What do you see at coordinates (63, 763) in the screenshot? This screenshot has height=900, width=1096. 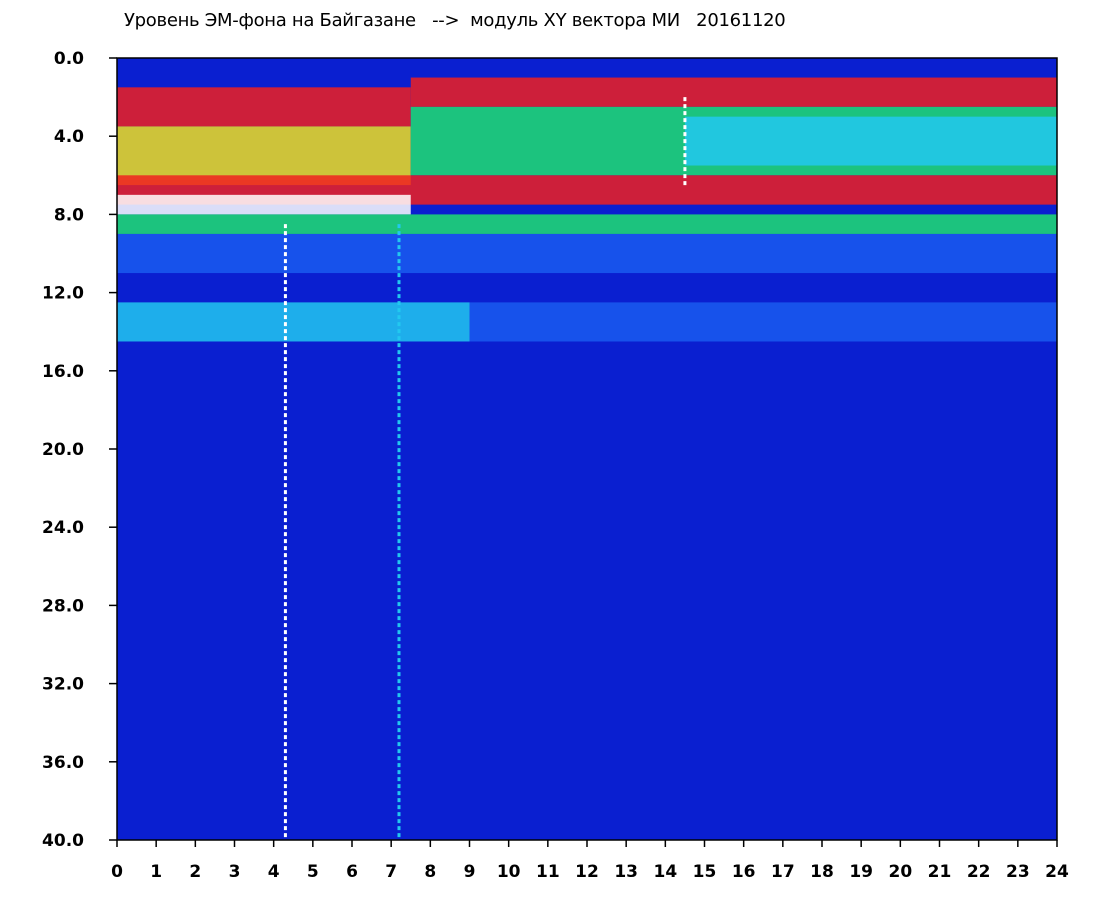 I see `y-tick-label: 36.0` at bounding box center [63, 763].